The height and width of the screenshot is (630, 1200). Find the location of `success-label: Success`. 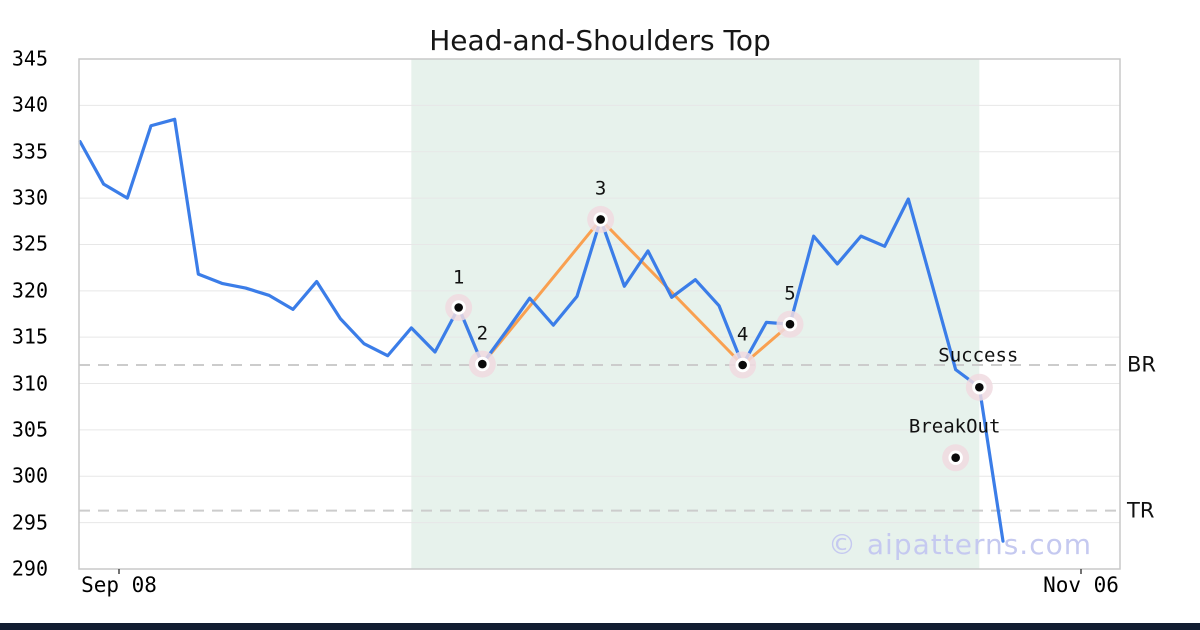

success-label: Success is located at coordinates (978, 355).